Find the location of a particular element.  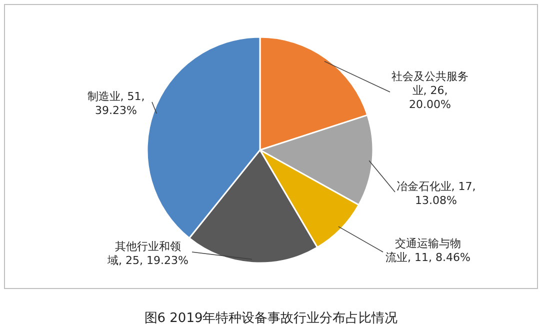

text: 图6 2019年特种设备事故行业分布占比情况 is located at coordinates (271, 318).